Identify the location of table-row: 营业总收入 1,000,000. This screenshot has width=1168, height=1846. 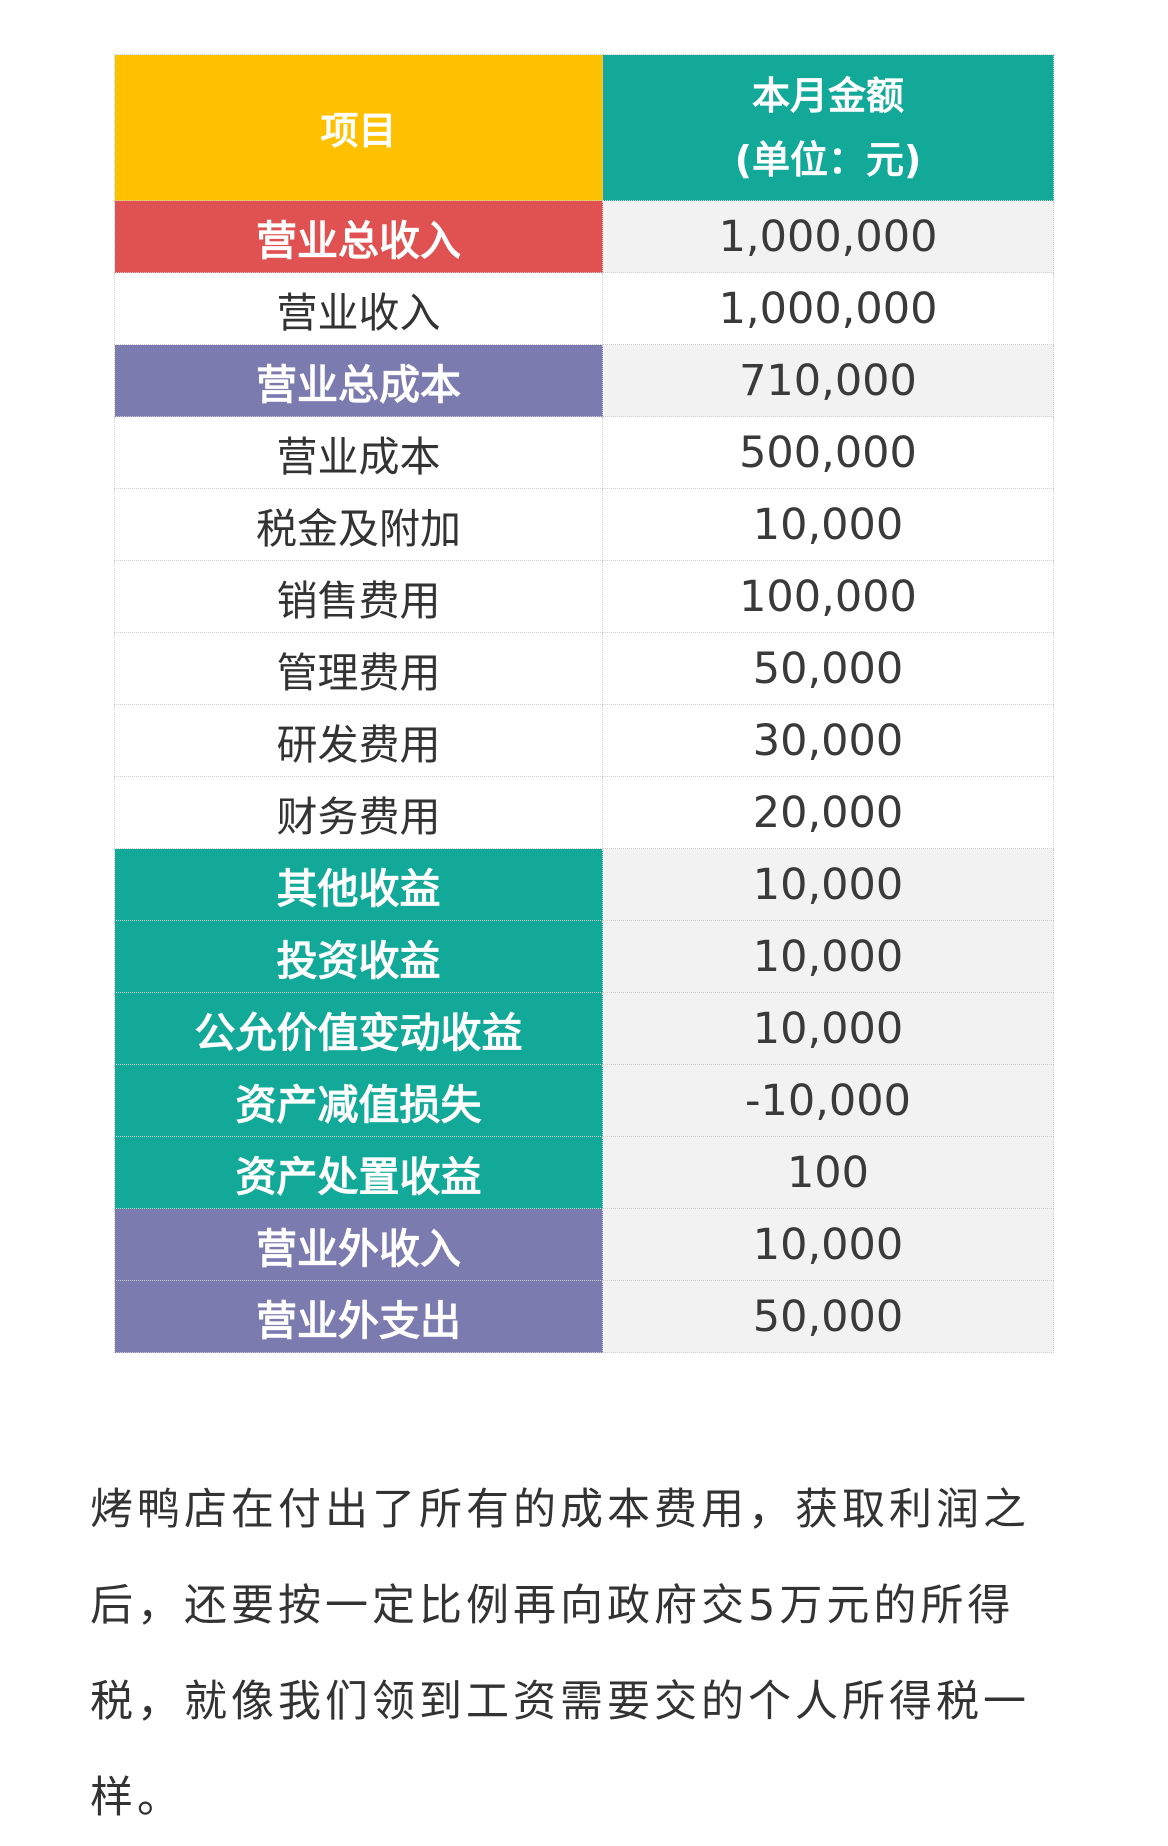
(584, 236).